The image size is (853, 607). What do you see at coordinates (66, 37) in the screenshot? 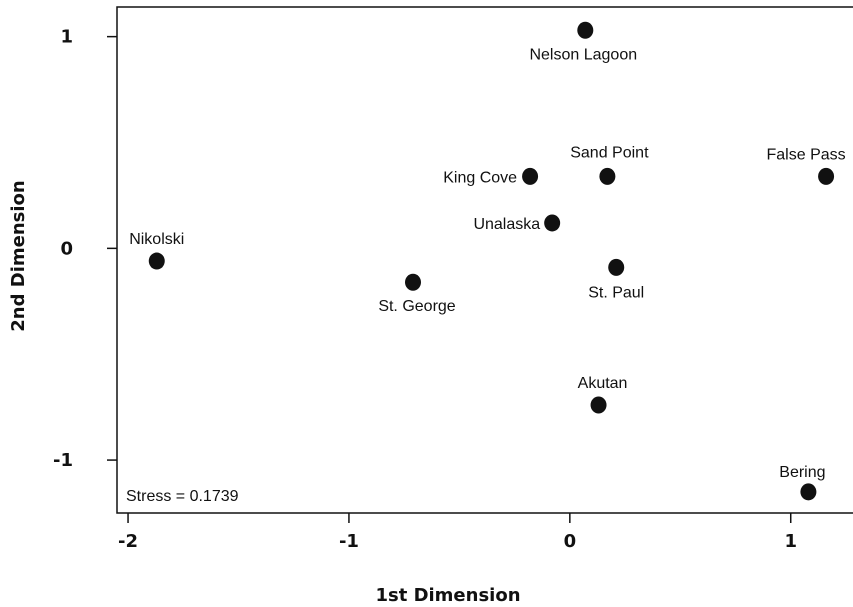
I see `y-tick-label: 1` at bounding box center [66, 37].